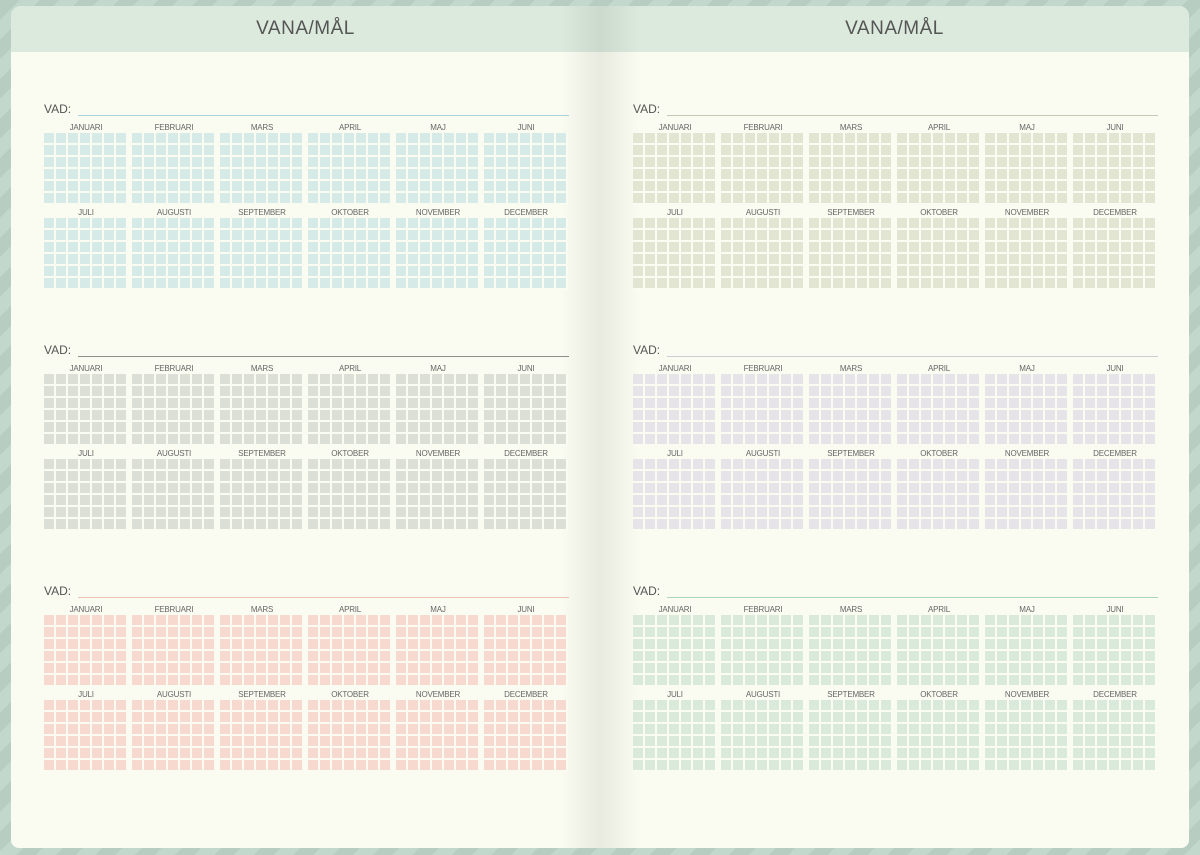 The height and width of the screenshot is (855, 1200). What do you see at coordinates (438, 694) in the screenshot?
I see `month-label: NOVEMBER` at bounding box center [438, 694].